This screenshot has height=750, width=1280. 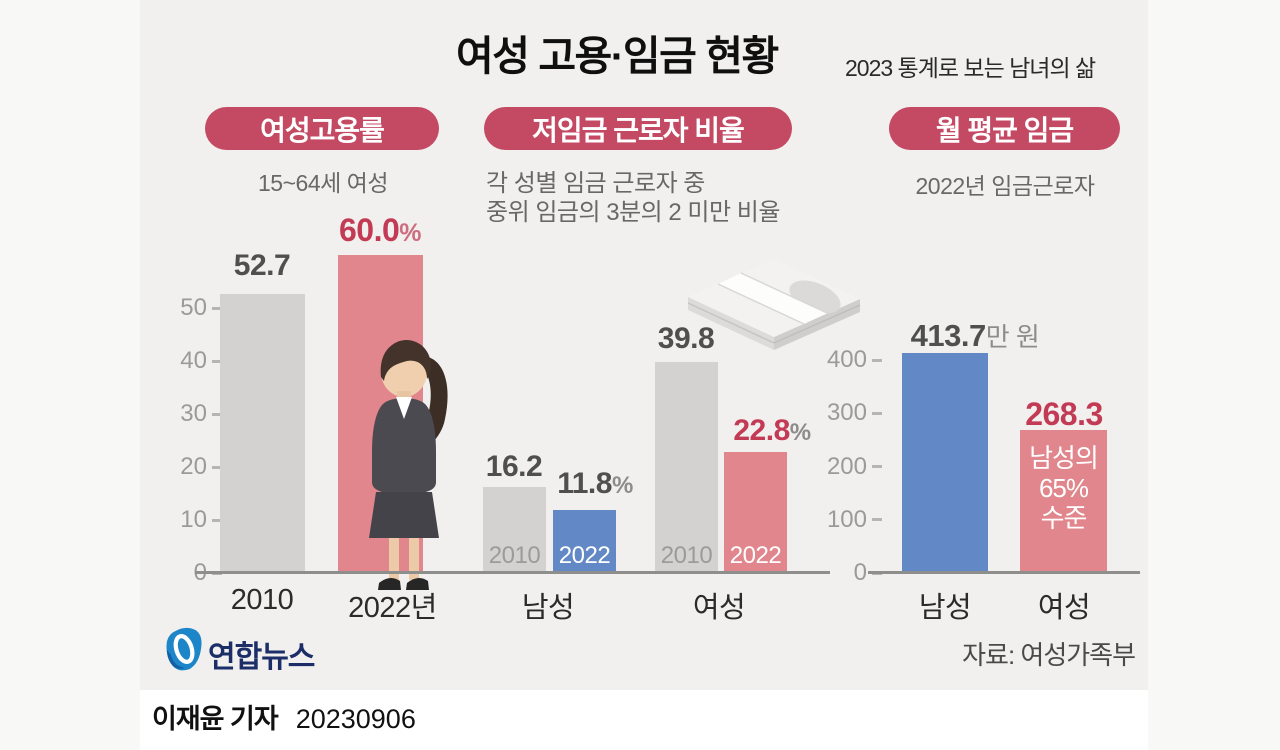 I want to click on chart3-xlabel-women: 여성, so click(x=1064, y=608).